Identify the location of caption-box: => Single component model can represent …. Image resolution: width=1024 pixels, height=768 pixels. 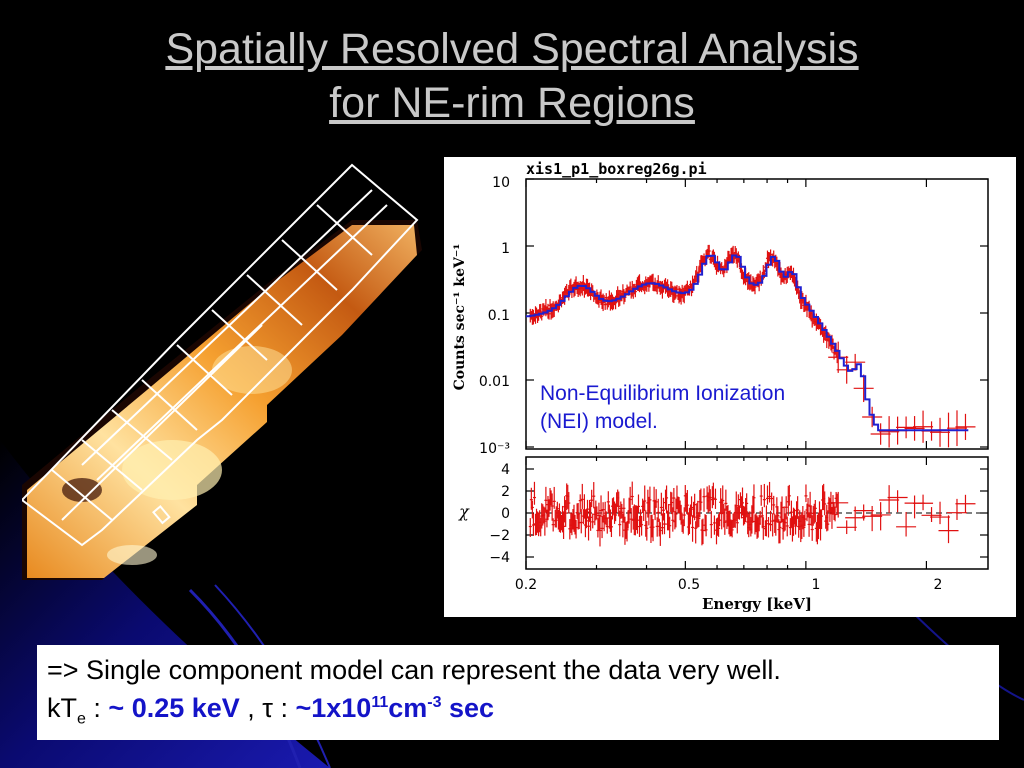
(518, 692).